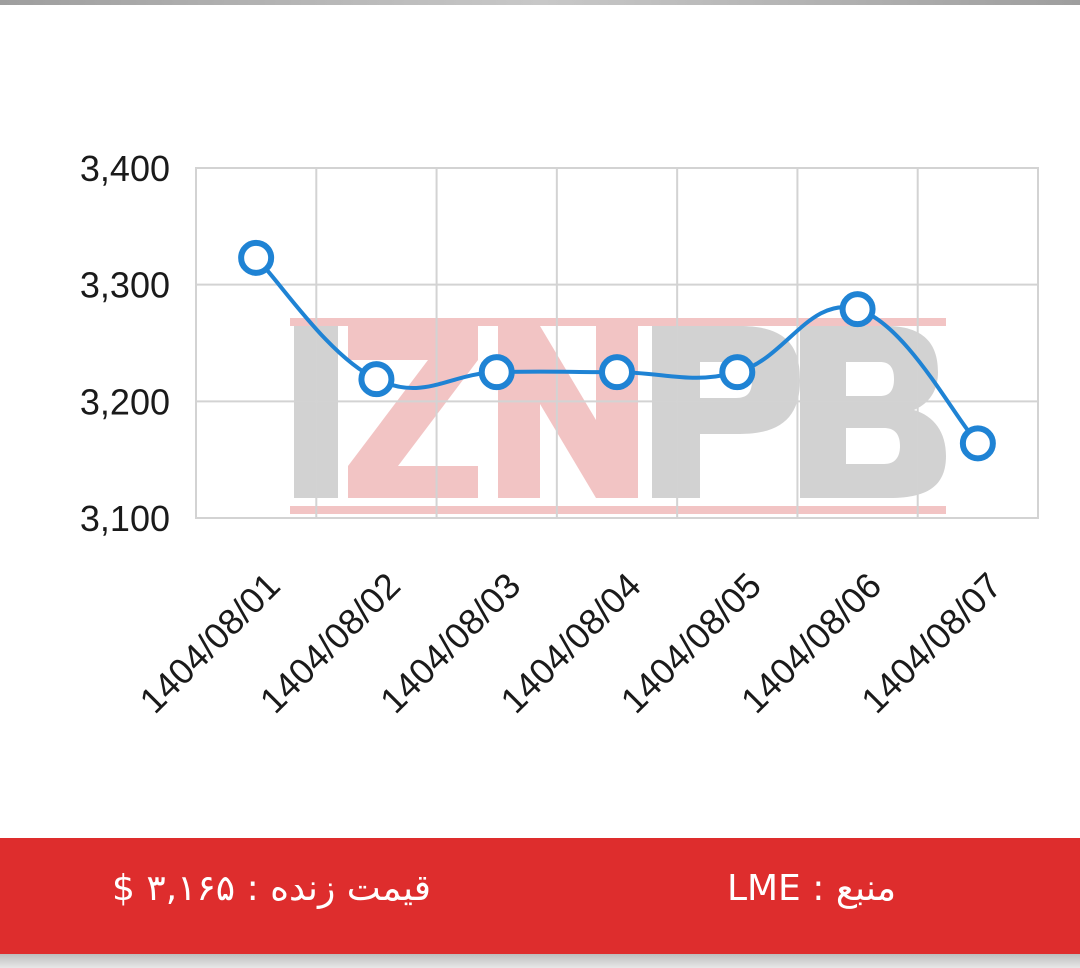 The width and height of the screenshot is (1080, 968). Describe the element at coordinates (618, 416) in the screenshot. I see `iznpb-watermark-logo` at that location.